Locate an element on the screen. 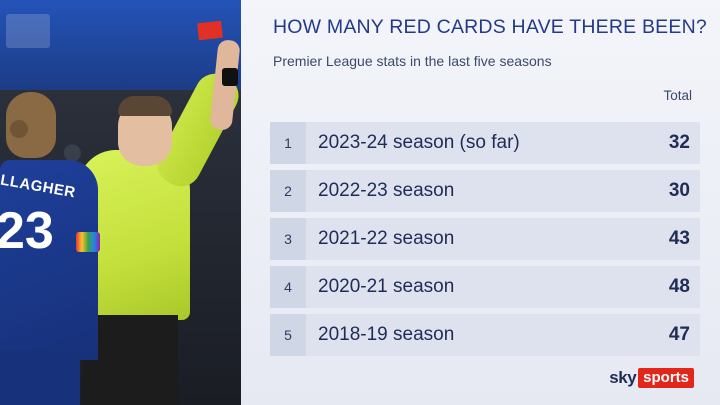 The image size is (720, 405). row-rank: 1 is located at coordinates (288, 143).